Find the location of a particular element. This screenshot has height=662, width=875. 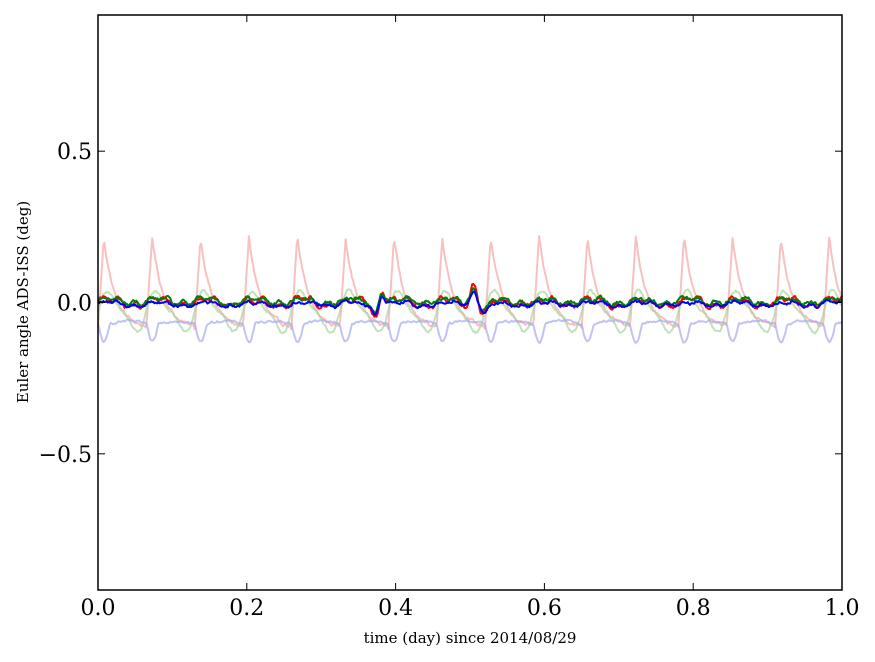

x-tick-label: 0.6 is located at coordinates (544, 608).